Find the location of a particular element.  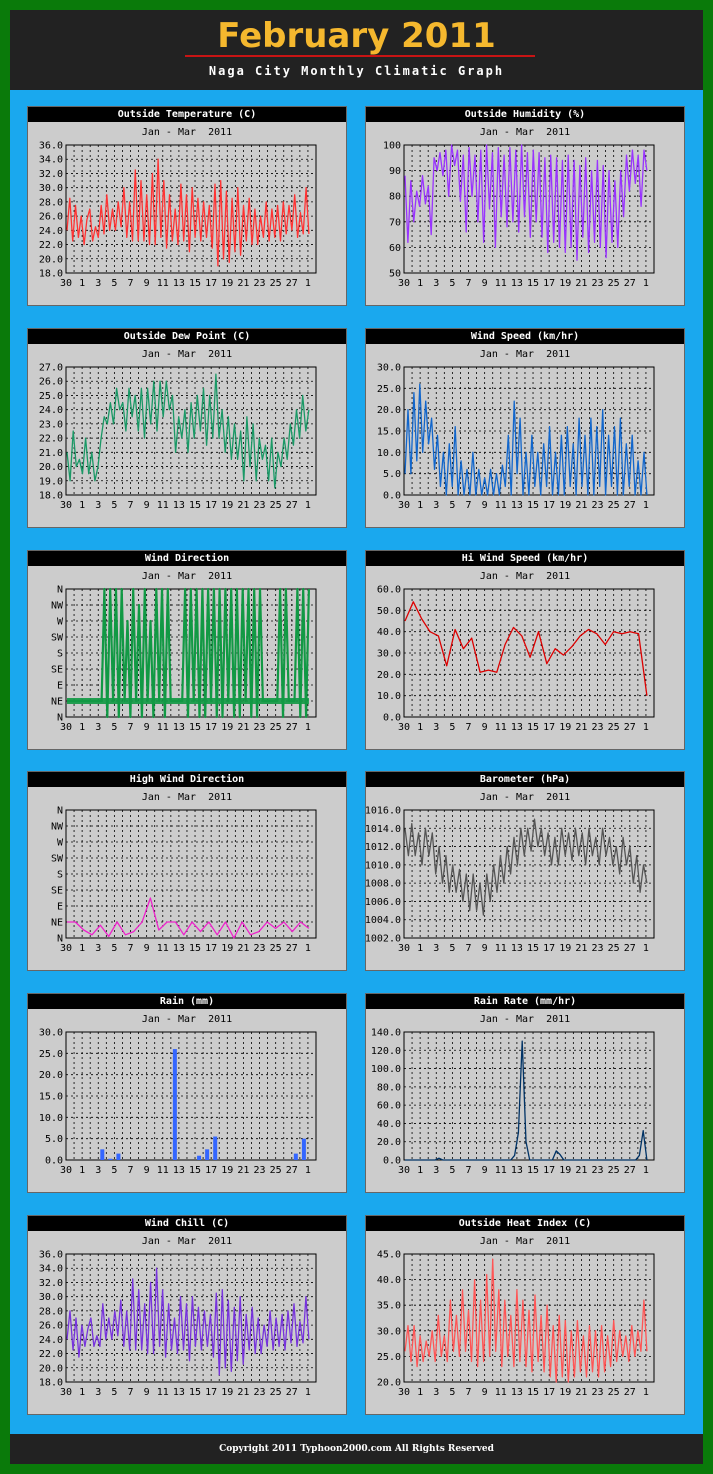

chart-title: Wind Chill (C) is located at coordinates (187, 1223).